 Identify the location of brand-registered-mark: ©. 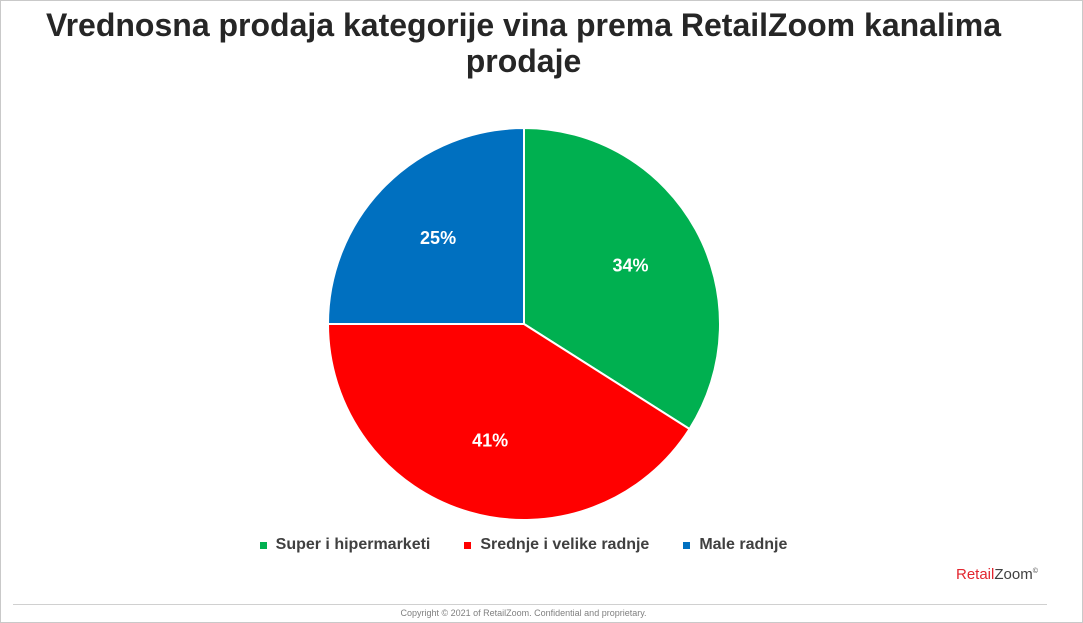
(1035, 571).